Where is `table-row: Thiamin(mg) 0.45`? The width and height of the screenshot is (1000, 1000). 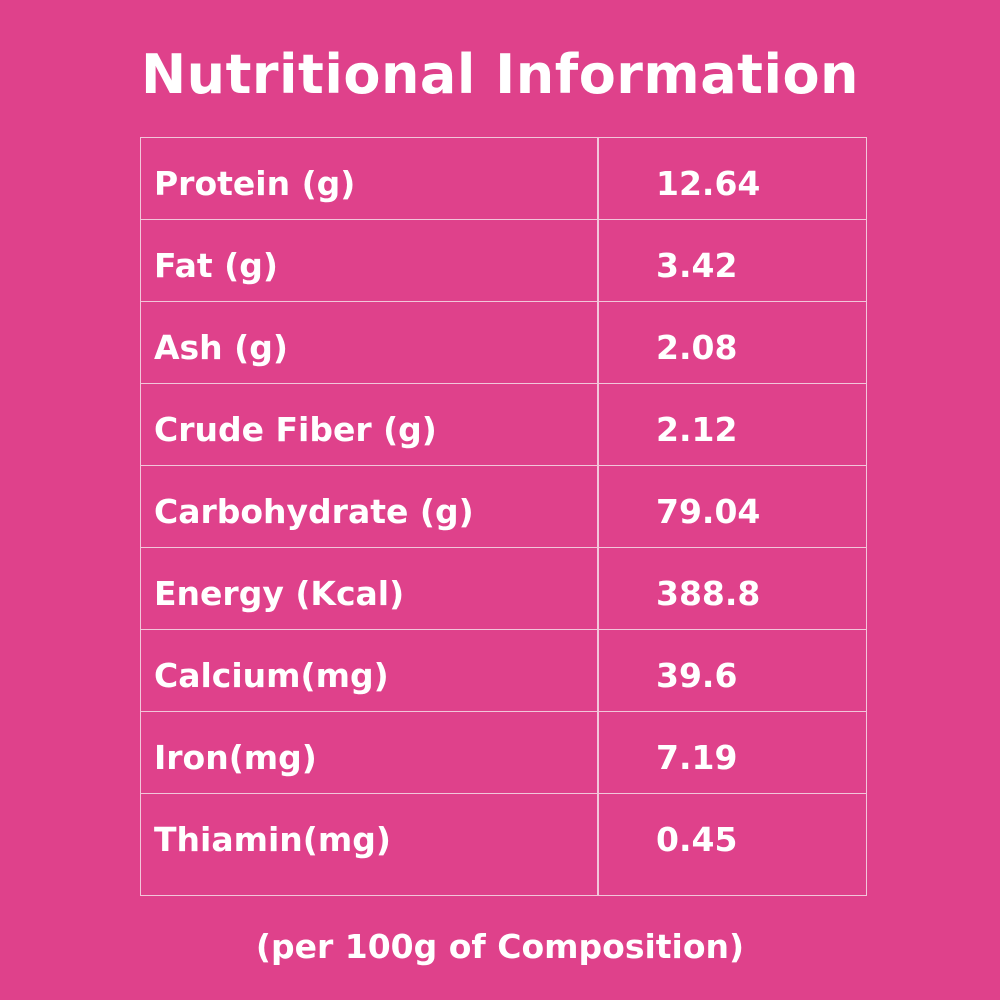
table-row: Thiamin(mg) 0.45 is located at coordinates (503, 835).